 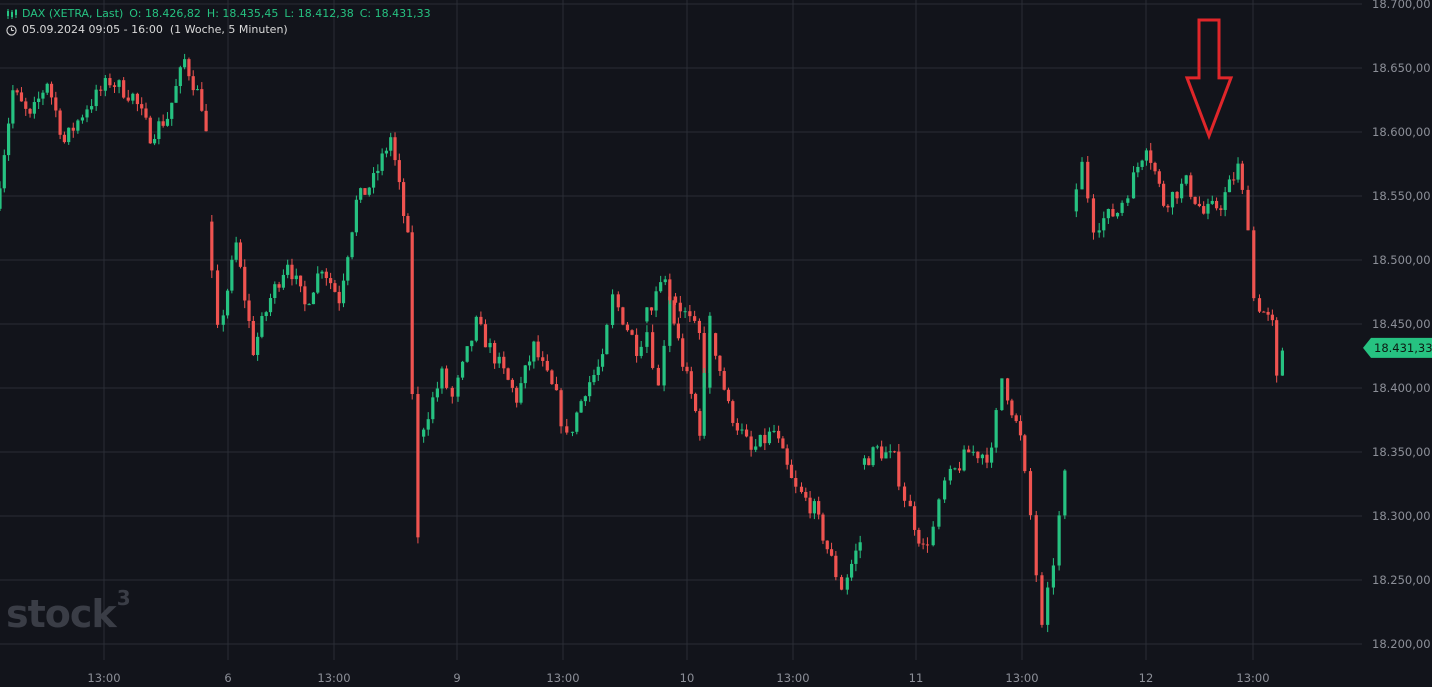 What do you see at coordinates (1401, 260) in the screenshot?
I see `y-tick-label: 18.500,00` at bounding box center [1401, 260].